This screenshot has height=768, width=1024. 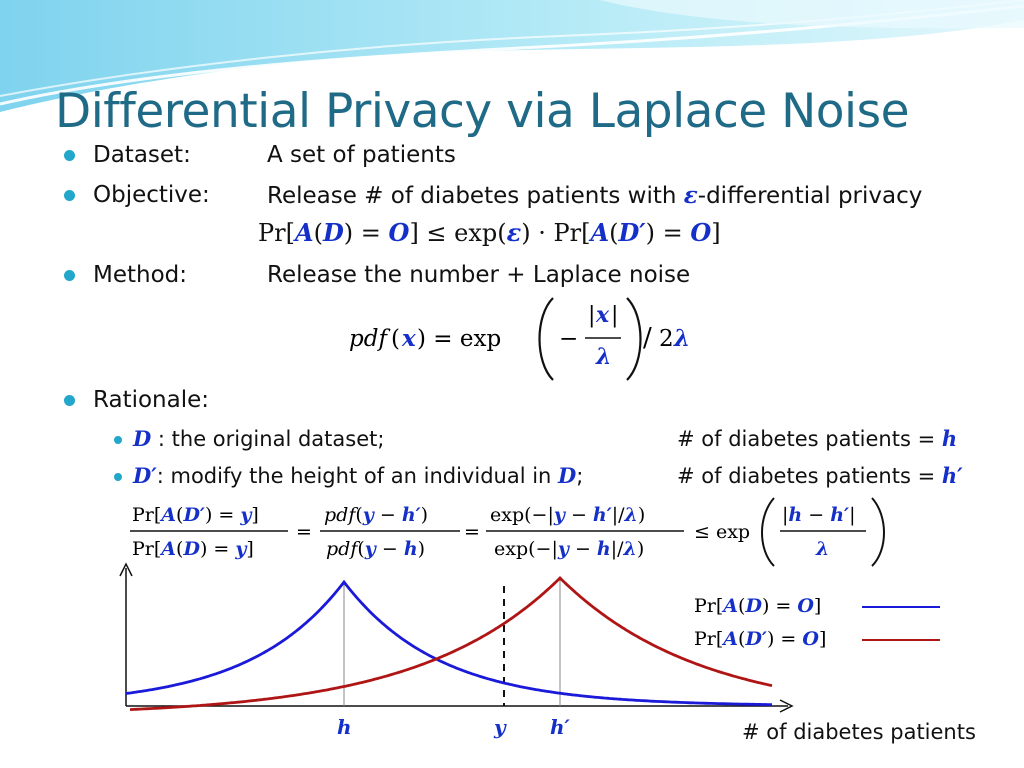 I want to click on x-marker-hprime: h′, so click(x=560, y=727).